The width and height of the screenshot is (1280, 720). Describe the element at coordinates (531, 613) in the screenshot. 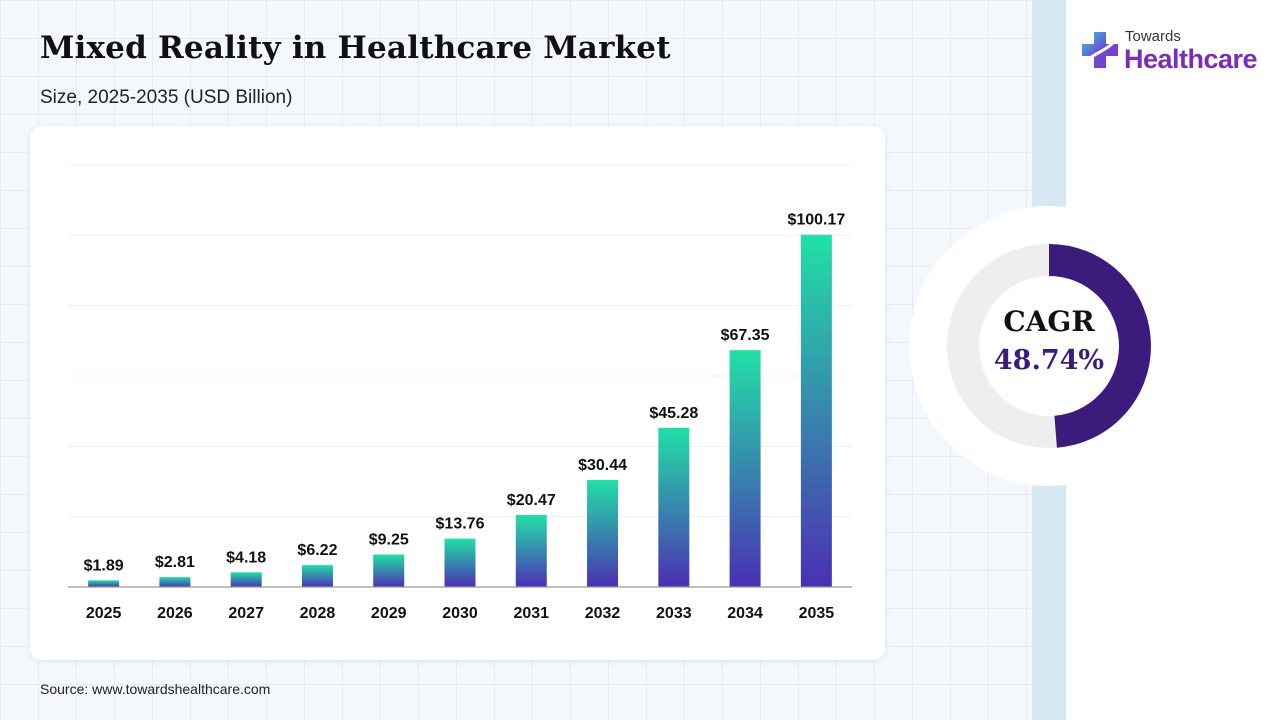

I see `x-tick-2031: 2031` at that location.